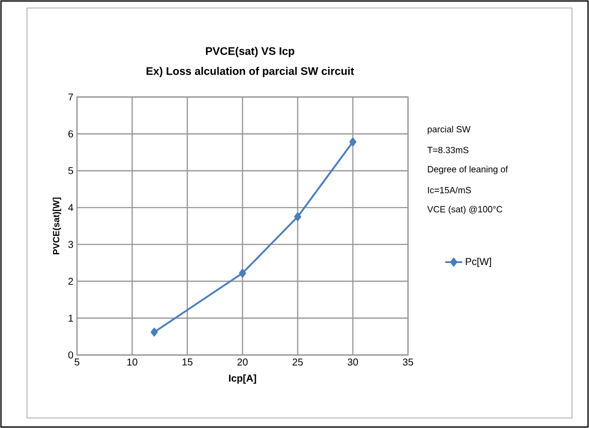  Describe the element at coordinates (250, 52) in the screenshot. I see `chart-title: PVCE(sat) VS Icp` at that location.